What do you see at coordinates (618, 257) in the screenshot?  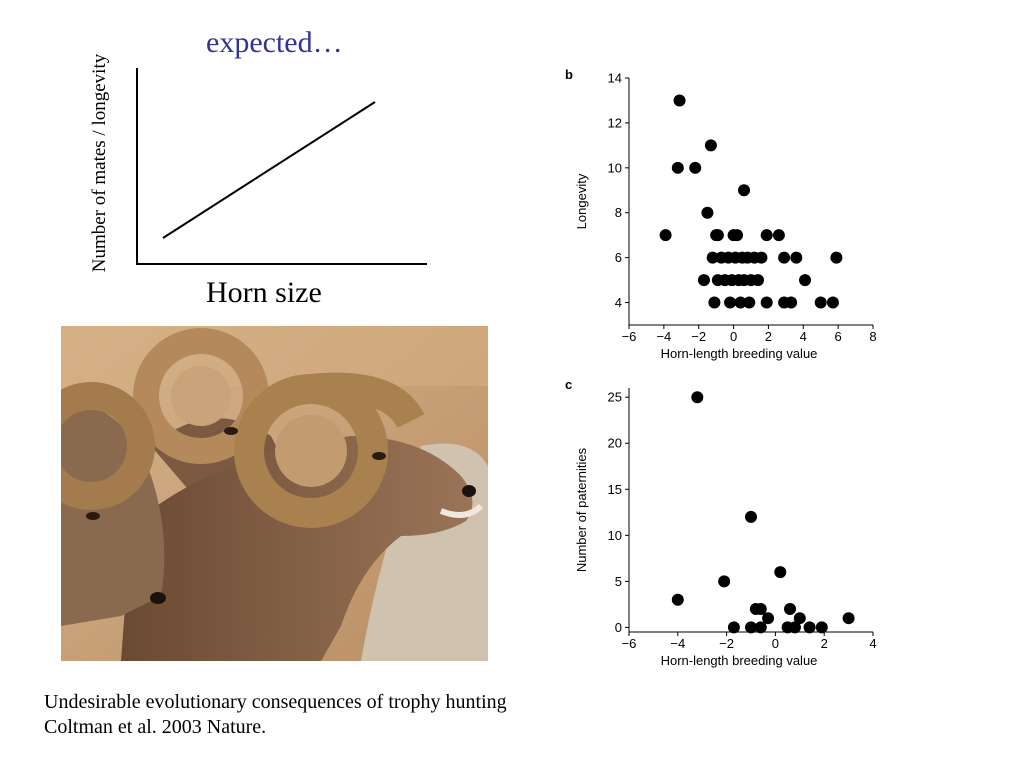 I see `y-tick-label: 6` at bounding box center [618, 257].